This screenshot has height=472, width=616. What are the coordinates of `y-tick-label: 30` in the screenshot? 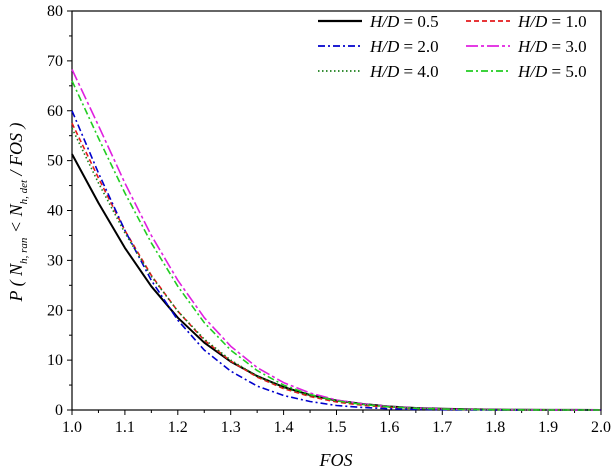 It's located at (55, 260).